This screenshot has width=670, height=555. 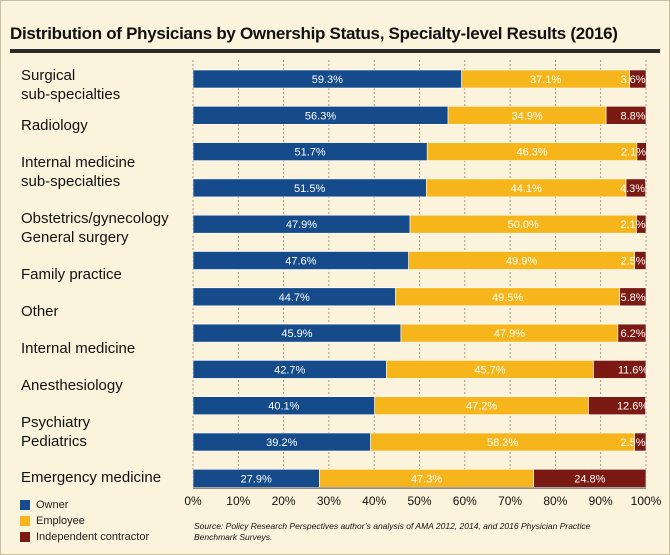 What do you see at coordinates (374, 501) in the screenshot?
I see `x-tick-label-4: 40%` at bounding box center [374, 501].